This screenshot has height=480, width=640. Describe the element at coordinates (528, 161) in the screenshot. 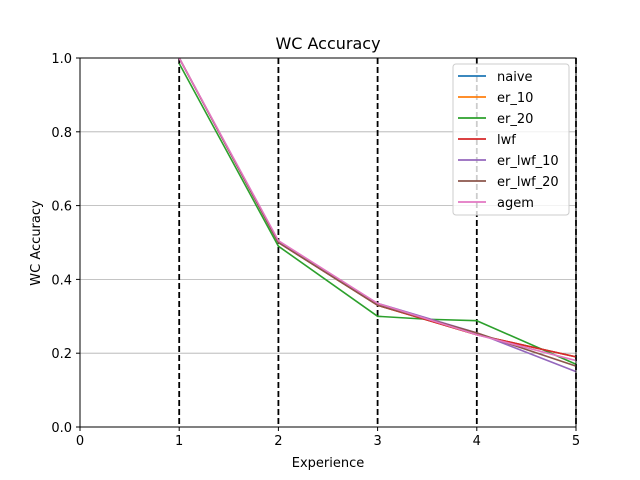

I see `legend-label: er_lwf_10` at that location.